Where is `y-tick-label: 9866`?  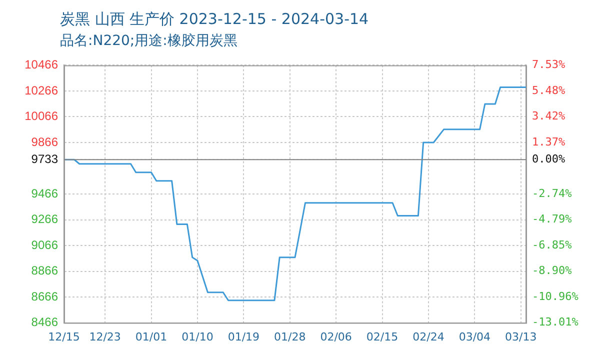 y-tick-label: 9866 is located at coordinates (44, 141).